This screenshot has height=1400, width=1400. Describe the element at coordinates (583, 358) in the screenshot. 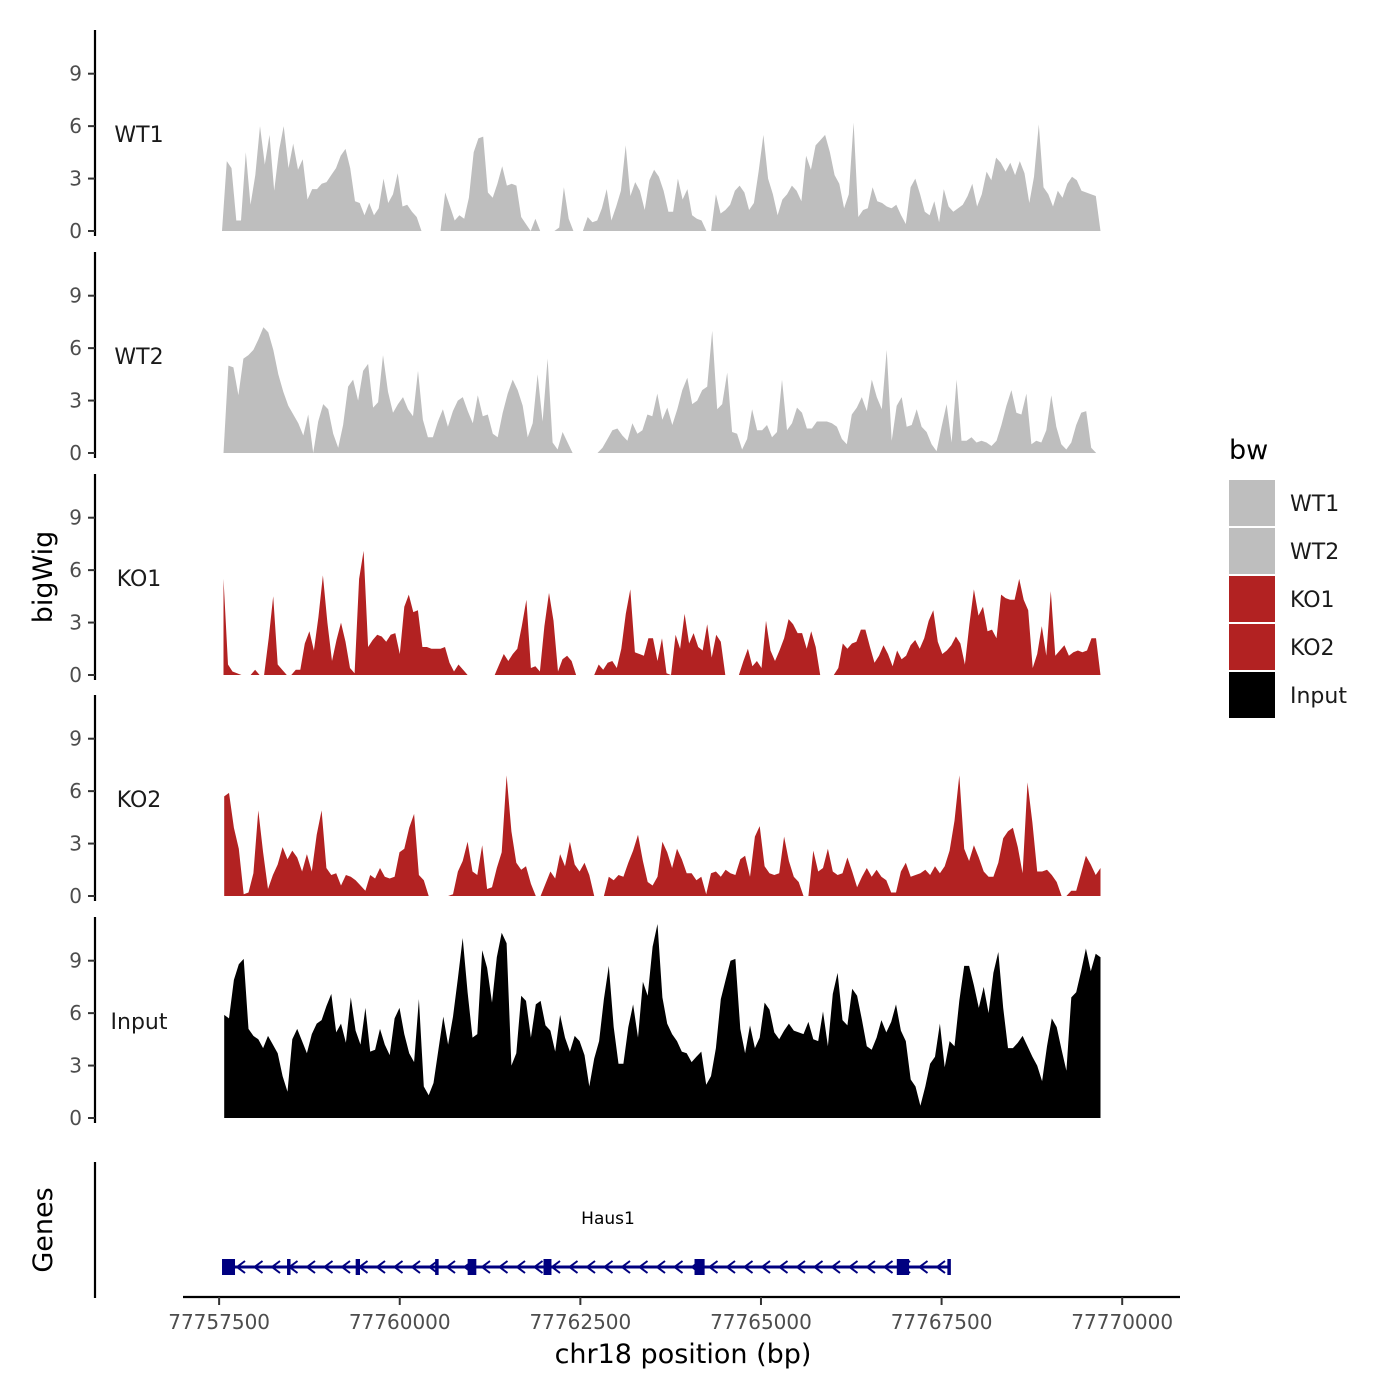

I see `track-wt2: 0 3 6 9 WT2` at that location.